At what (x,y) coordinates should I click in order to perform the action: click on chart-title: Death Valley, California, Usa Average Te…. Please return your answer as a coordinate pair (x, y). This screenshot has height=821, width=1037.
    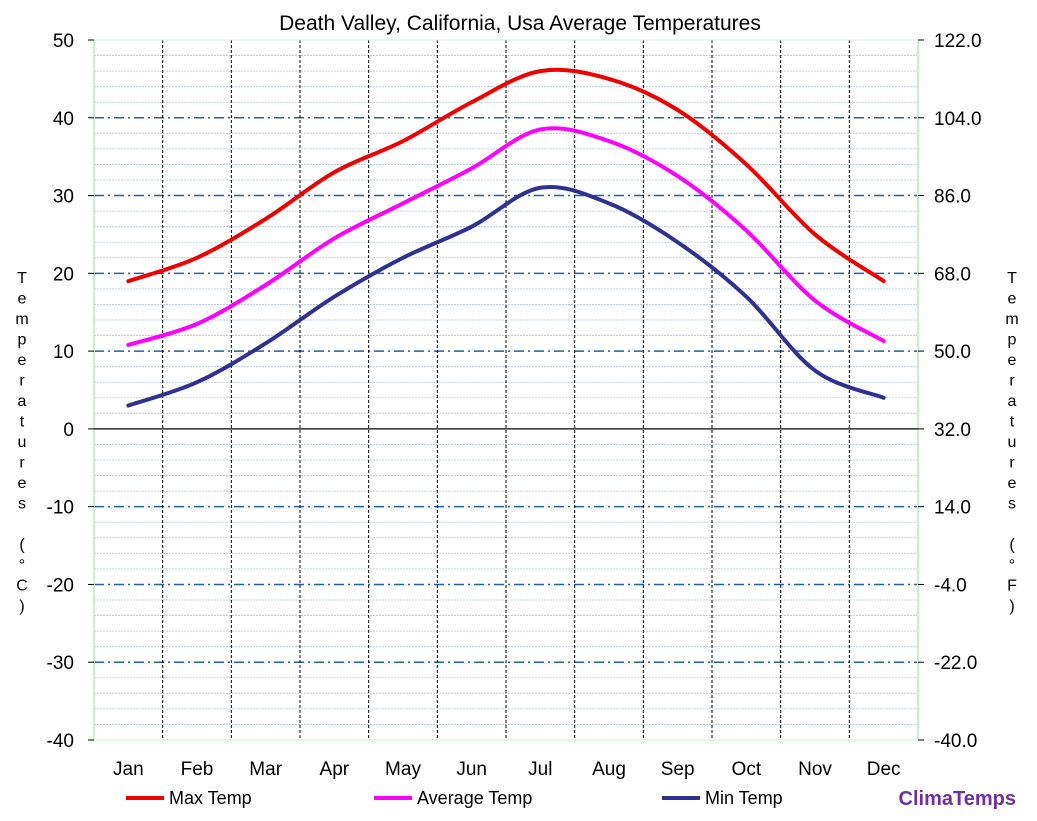
    Looking at the image, I should click on (520, 23).